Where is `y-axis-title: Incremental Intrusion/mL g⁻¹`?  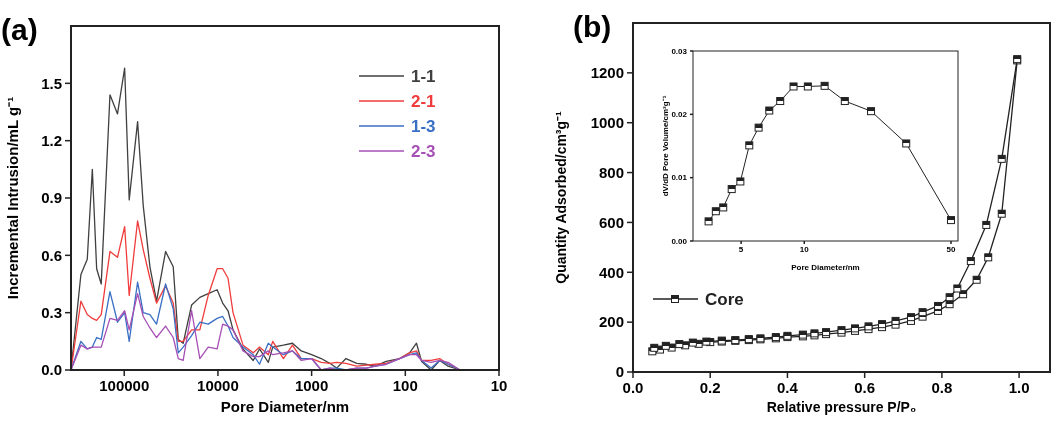
y-axis-title: Incremental Intrusion/mL g⁻¹ is located at coordinates (12, 198).